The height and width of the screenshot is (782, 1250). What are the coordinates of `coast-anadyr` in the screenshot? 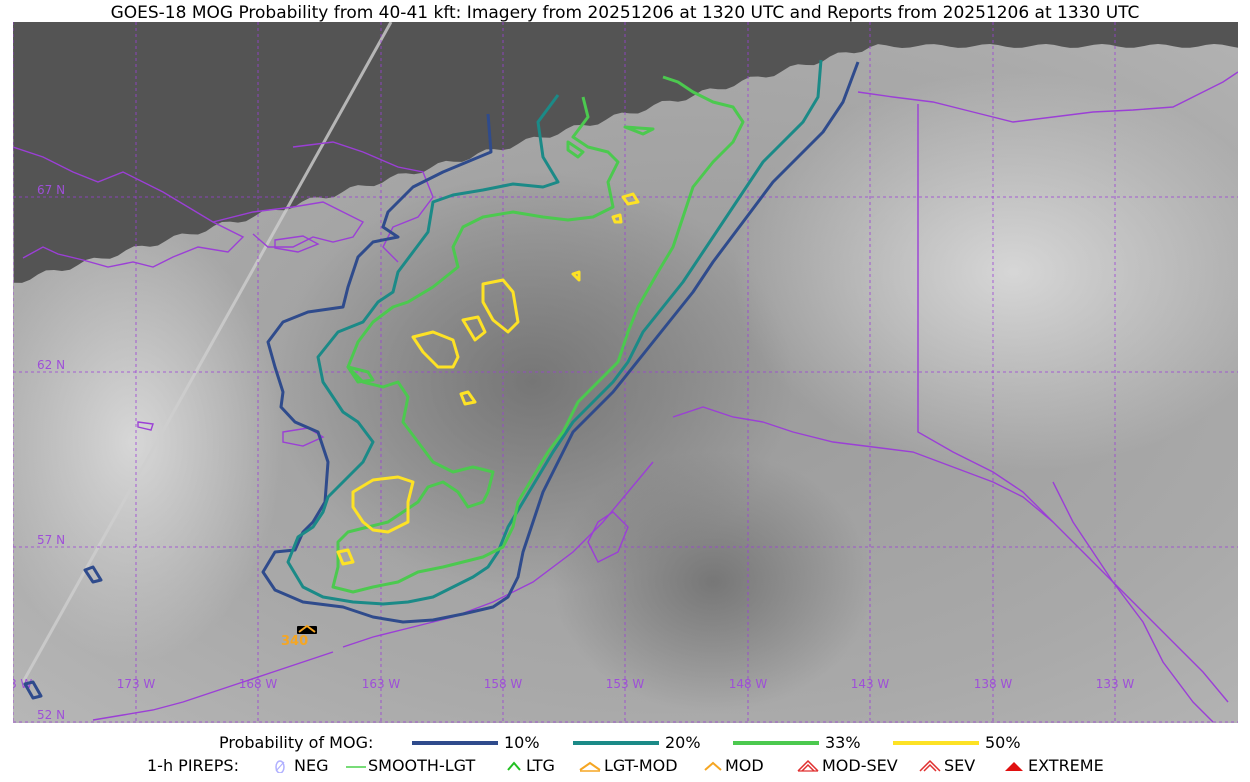 It's located at (288, 224).